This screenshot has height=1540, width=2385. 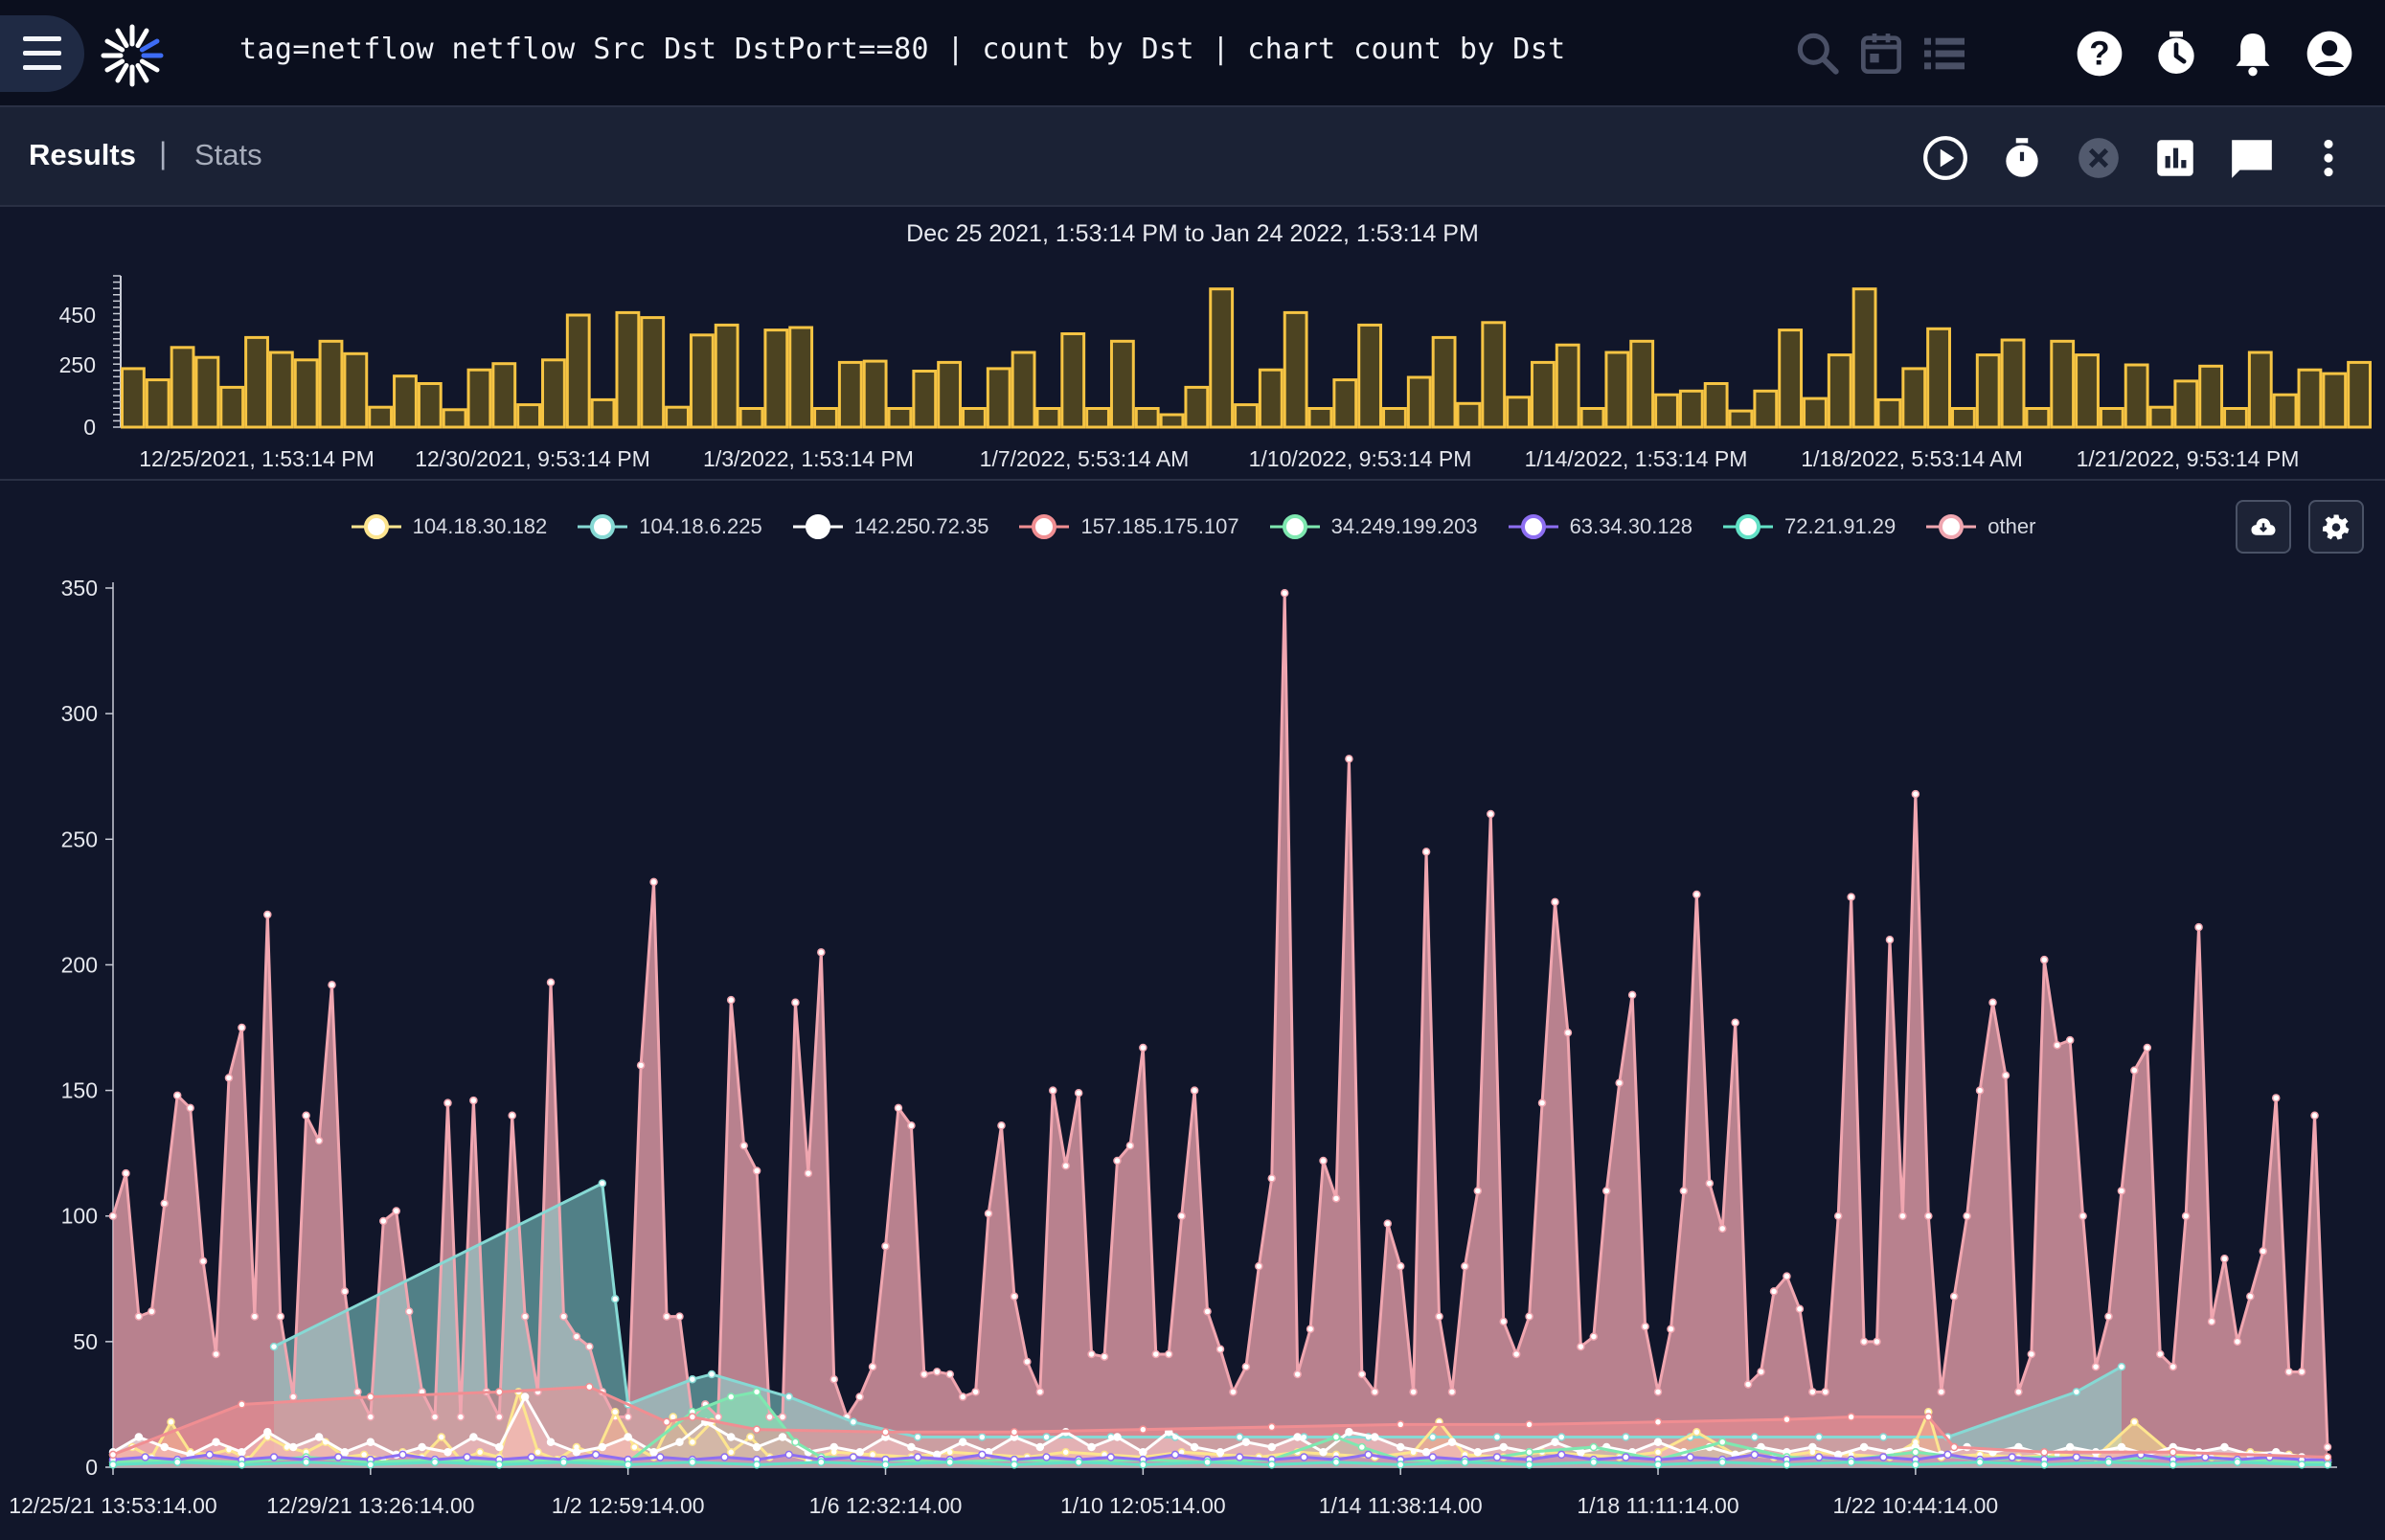 What do you see at coordinates (2176, 53) in the screenshot?
I see `timer-icon` at bounding box center [2176, 53].